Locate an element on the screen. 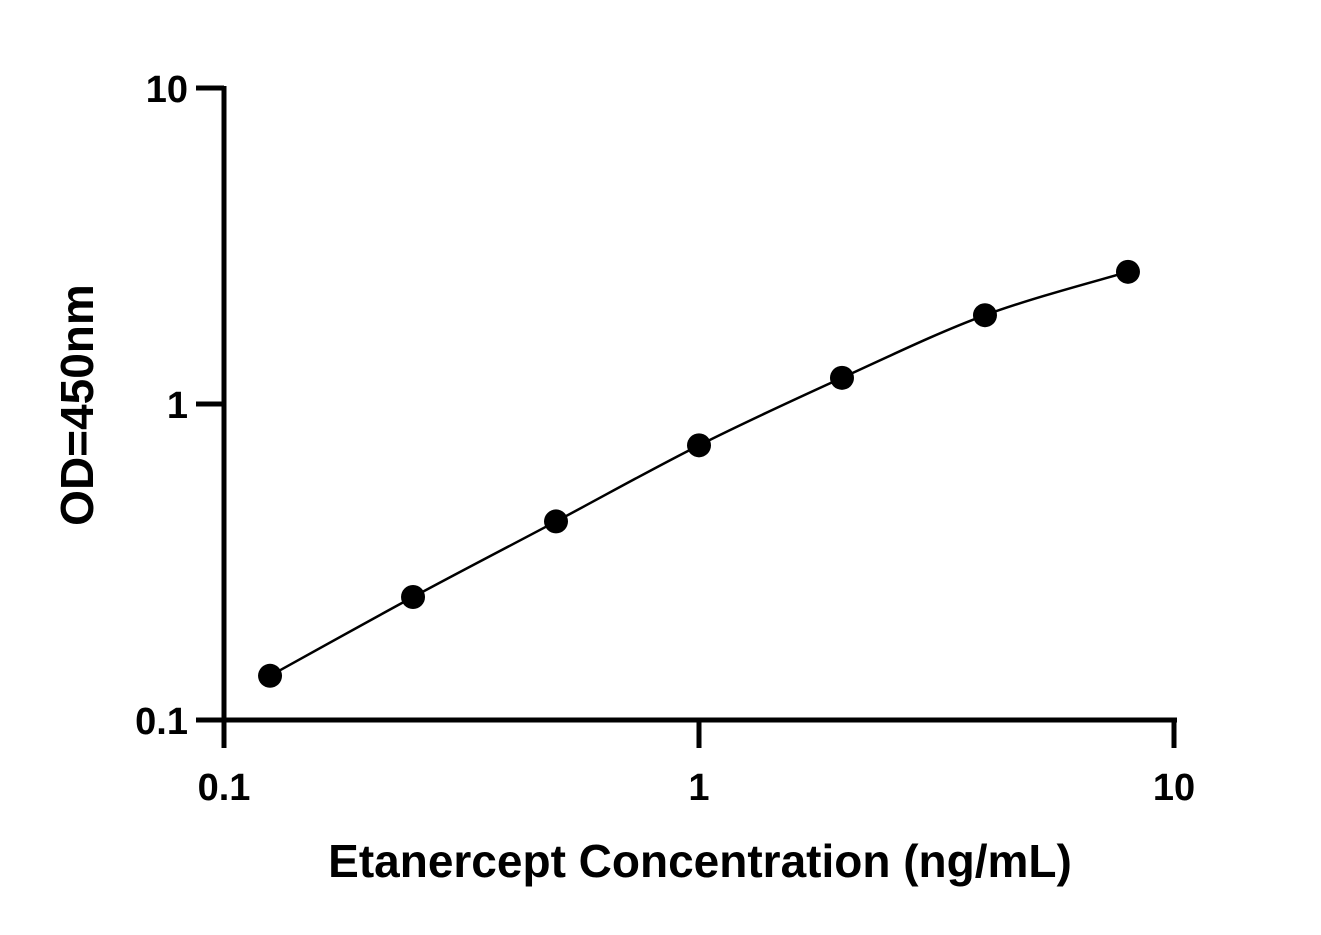 This screenshot has width=1321, height=935. y-ticks: 0.1 1 10 is located at coordinates (179, 406).